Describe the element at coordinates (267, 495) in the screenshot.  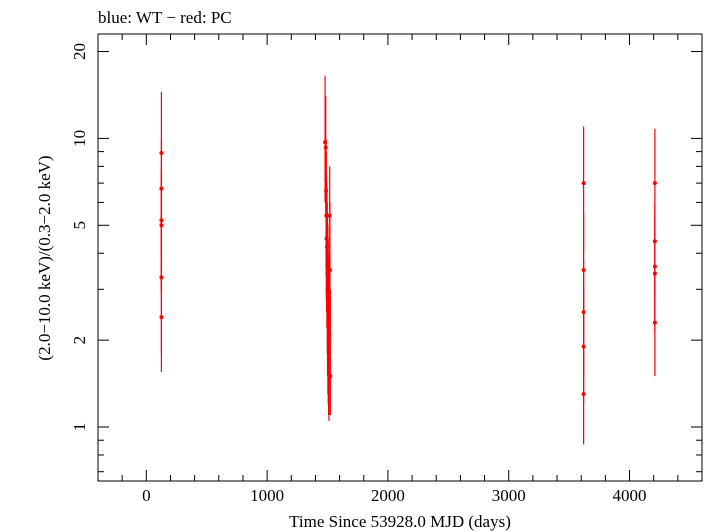
I see `x-tick-label: 1000` at that location.